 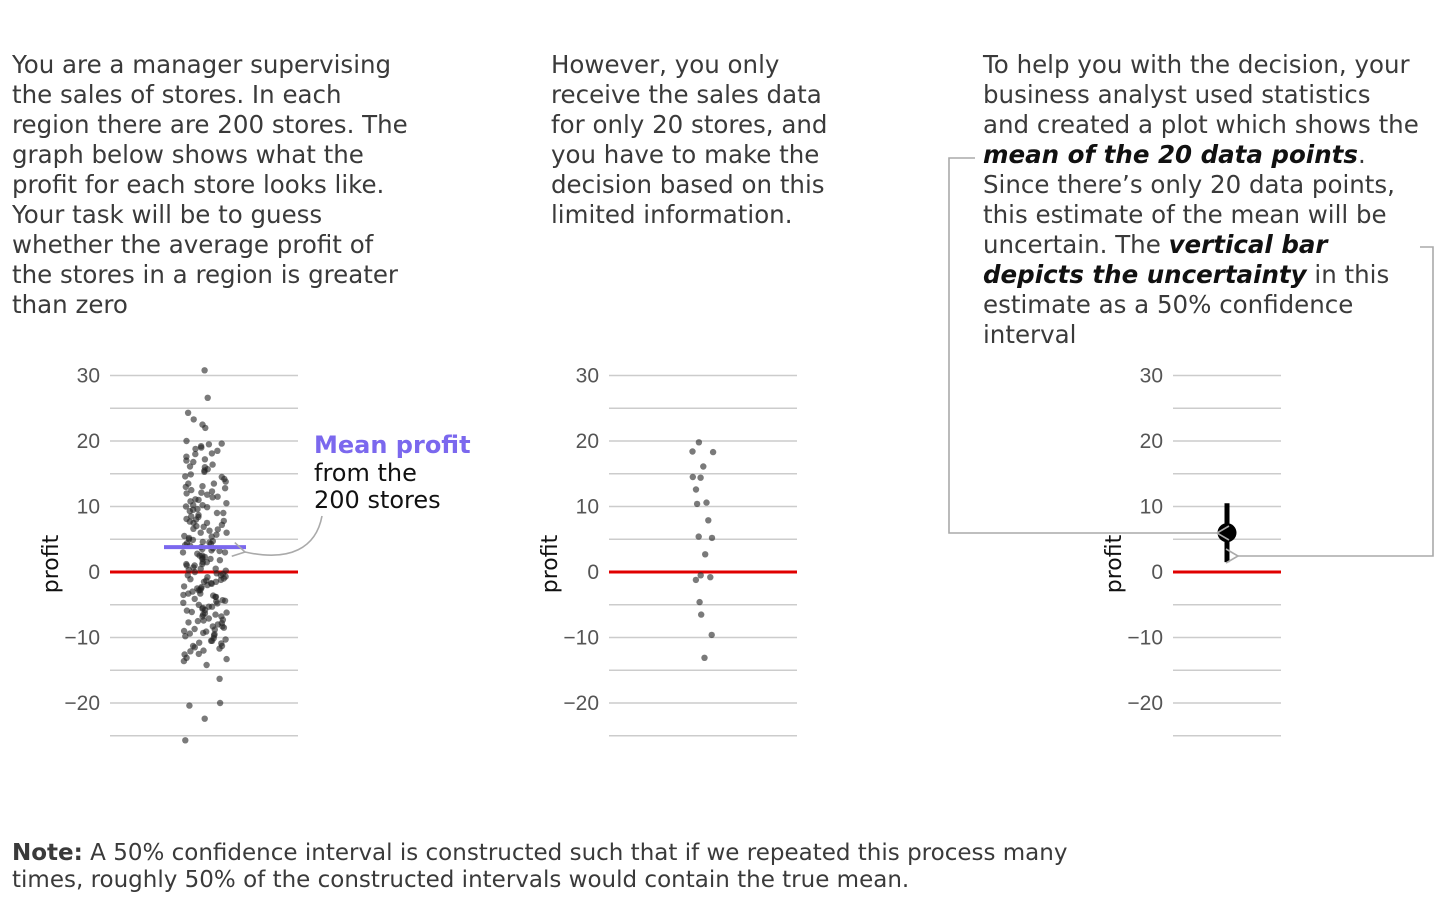 What do you see at coordinates (1155, 259) in the screenshot?
I see `uncertainty-emphasis: vertical bar depicts the uncertainty` at bounding box center [1155, 259].